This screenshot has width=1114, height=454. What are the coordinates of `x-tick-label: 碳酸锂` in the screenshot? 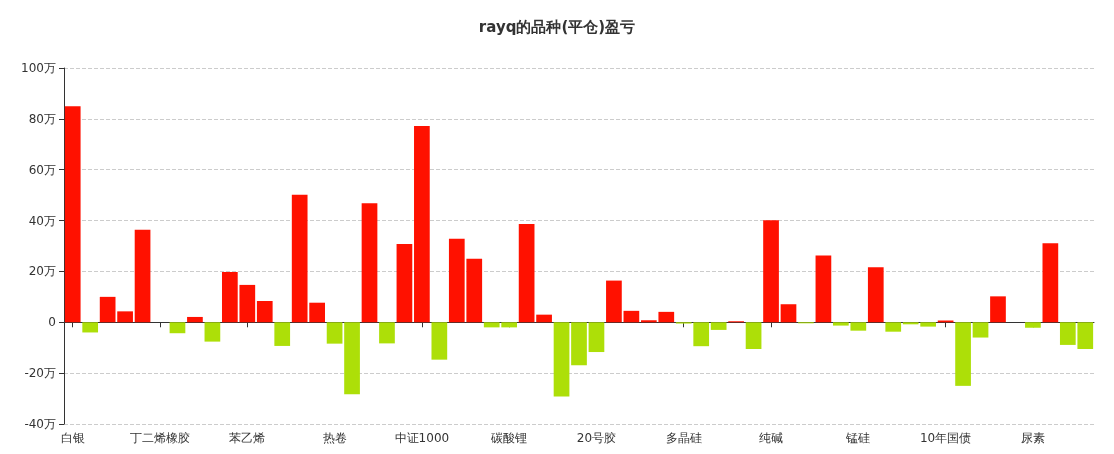 It's located at (509, 438).